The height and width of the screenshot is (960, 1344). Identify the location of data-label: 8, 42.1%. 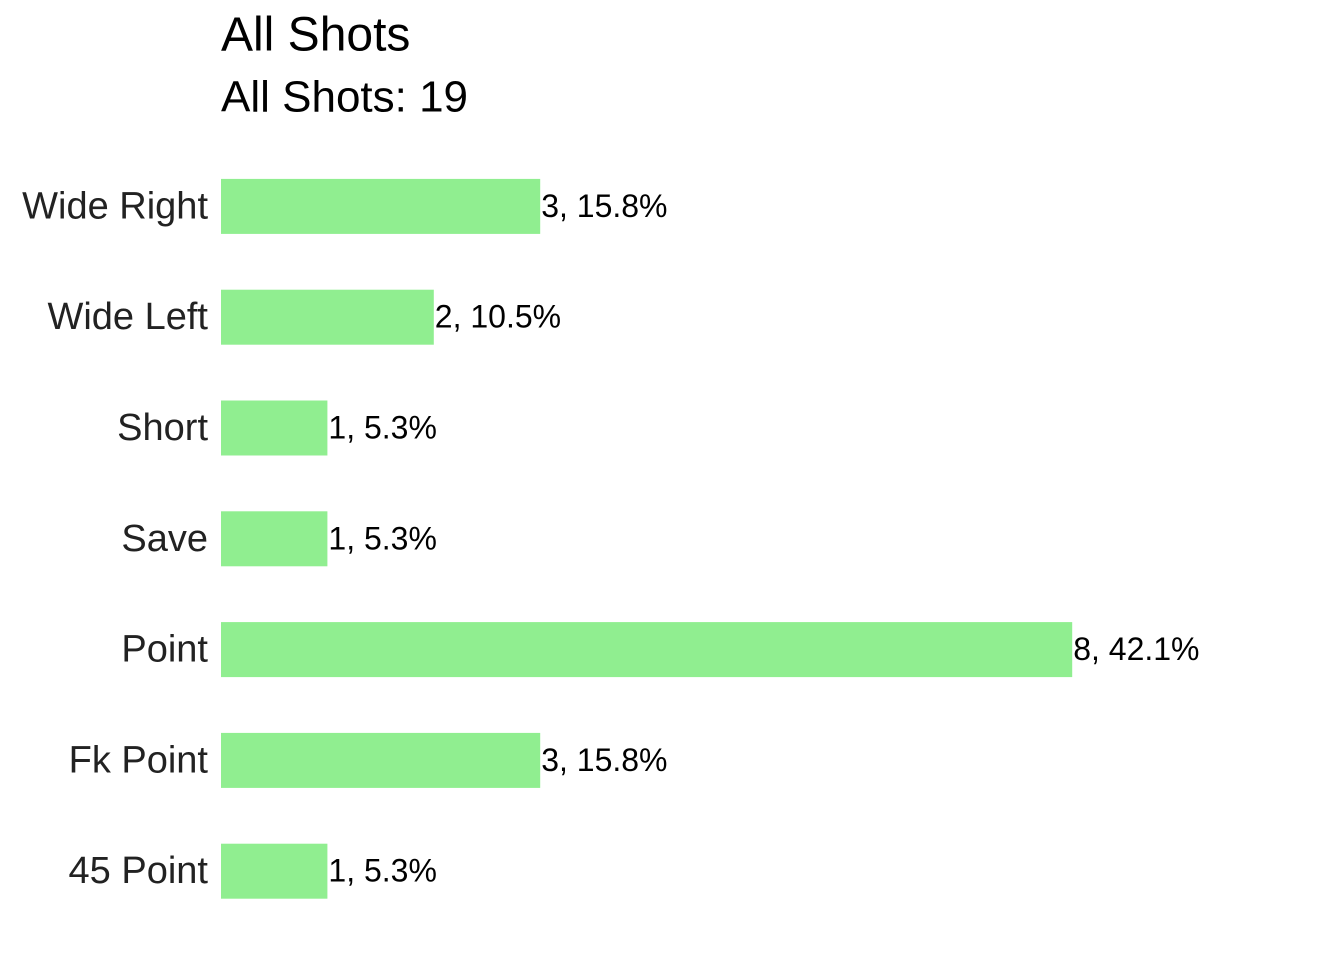
(1136, 649).